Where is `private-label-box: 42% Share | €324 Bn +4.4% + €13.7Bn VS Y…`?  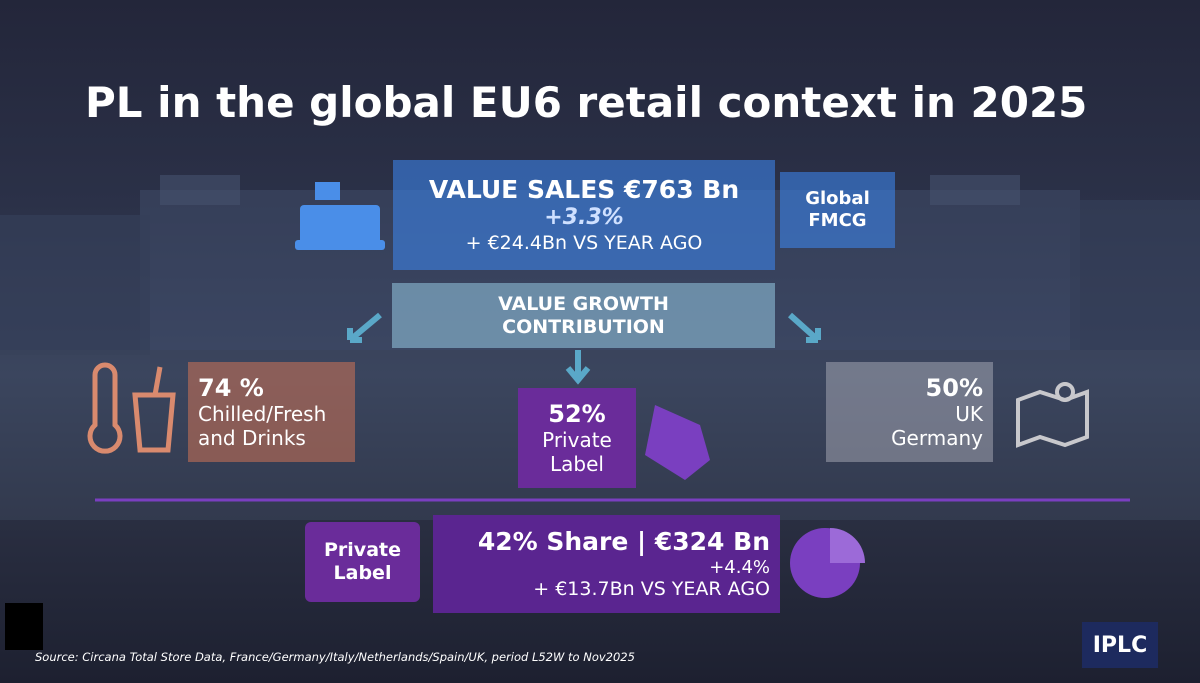
private-label-box: 42% Share | €324 Bn +4.4% + €13.7Bn VS Y… is located at coordinates (606, 564).